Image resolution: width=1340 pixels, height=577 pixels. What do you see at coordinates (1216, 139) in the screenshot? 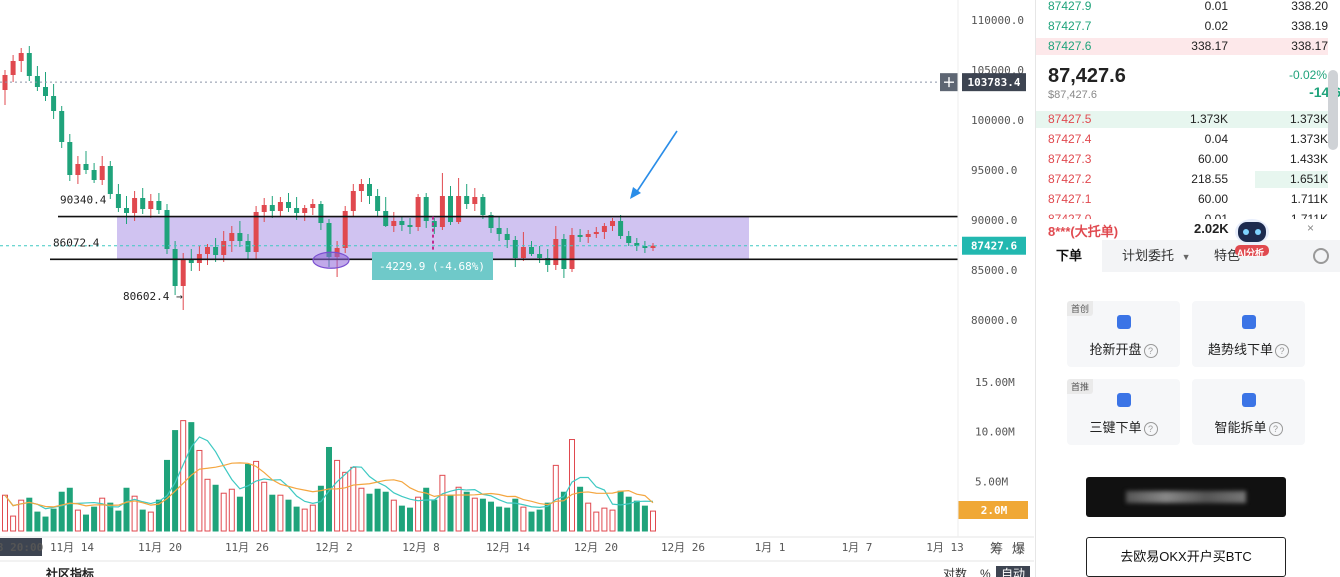
I see `orderbook-size: 0.04` at bounding box center [1216, 139].